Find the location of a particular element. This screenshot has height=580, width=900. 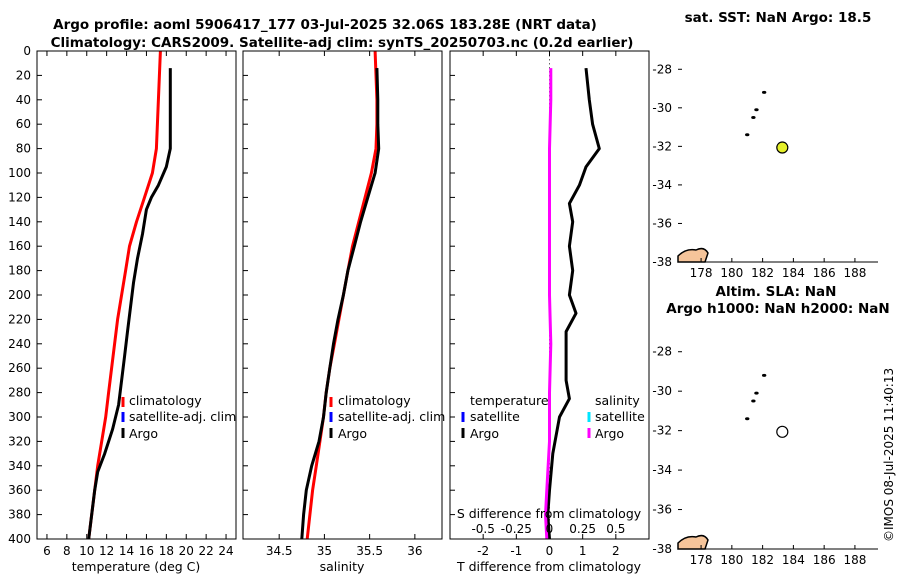

y-tick-label: 320 is located at coordinates (19, 441).